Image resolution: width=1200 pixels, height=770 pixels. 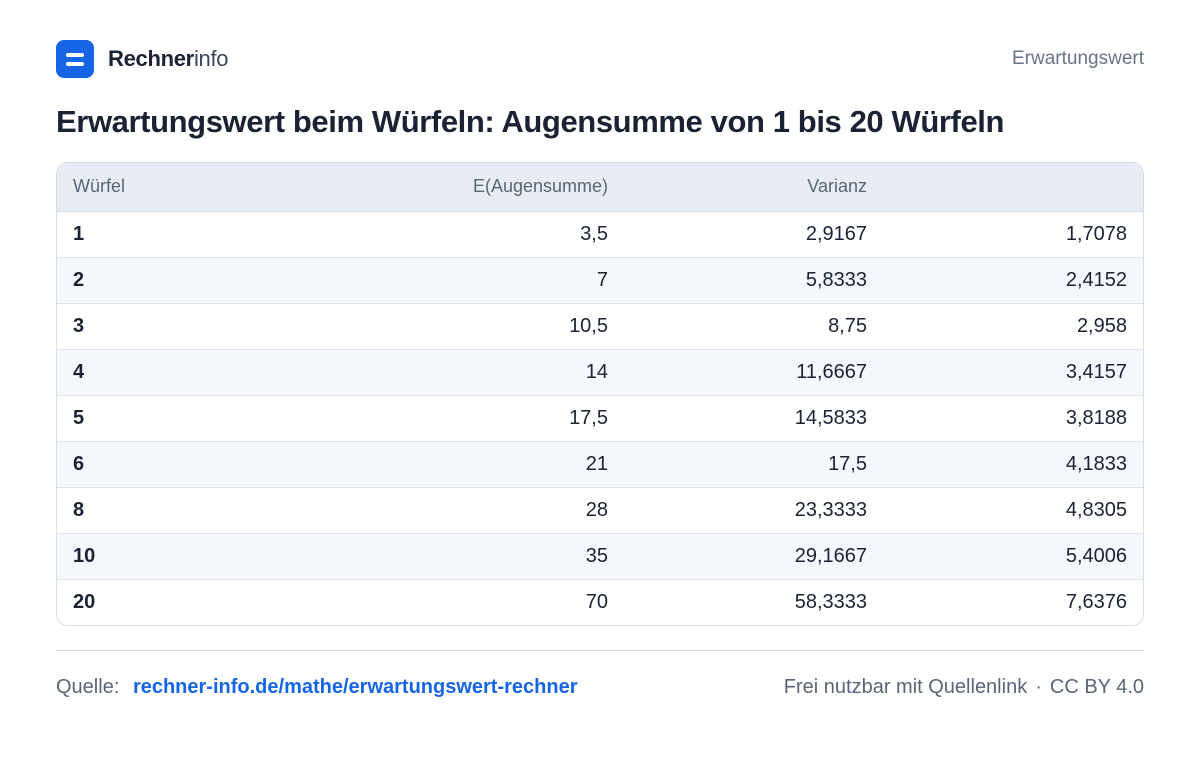 What do you see at coordinates (594, 233) in the screenshot?
I see `table-cell: 3,5` at bounding box center [594, 233].